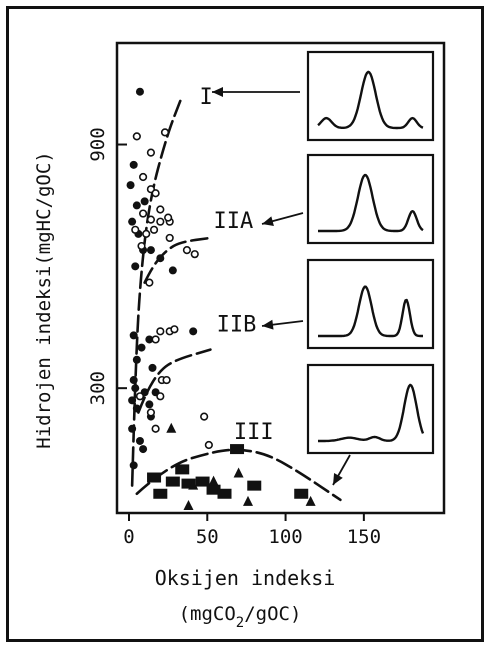  I want to click on curve-IIB, so click(174, 381).